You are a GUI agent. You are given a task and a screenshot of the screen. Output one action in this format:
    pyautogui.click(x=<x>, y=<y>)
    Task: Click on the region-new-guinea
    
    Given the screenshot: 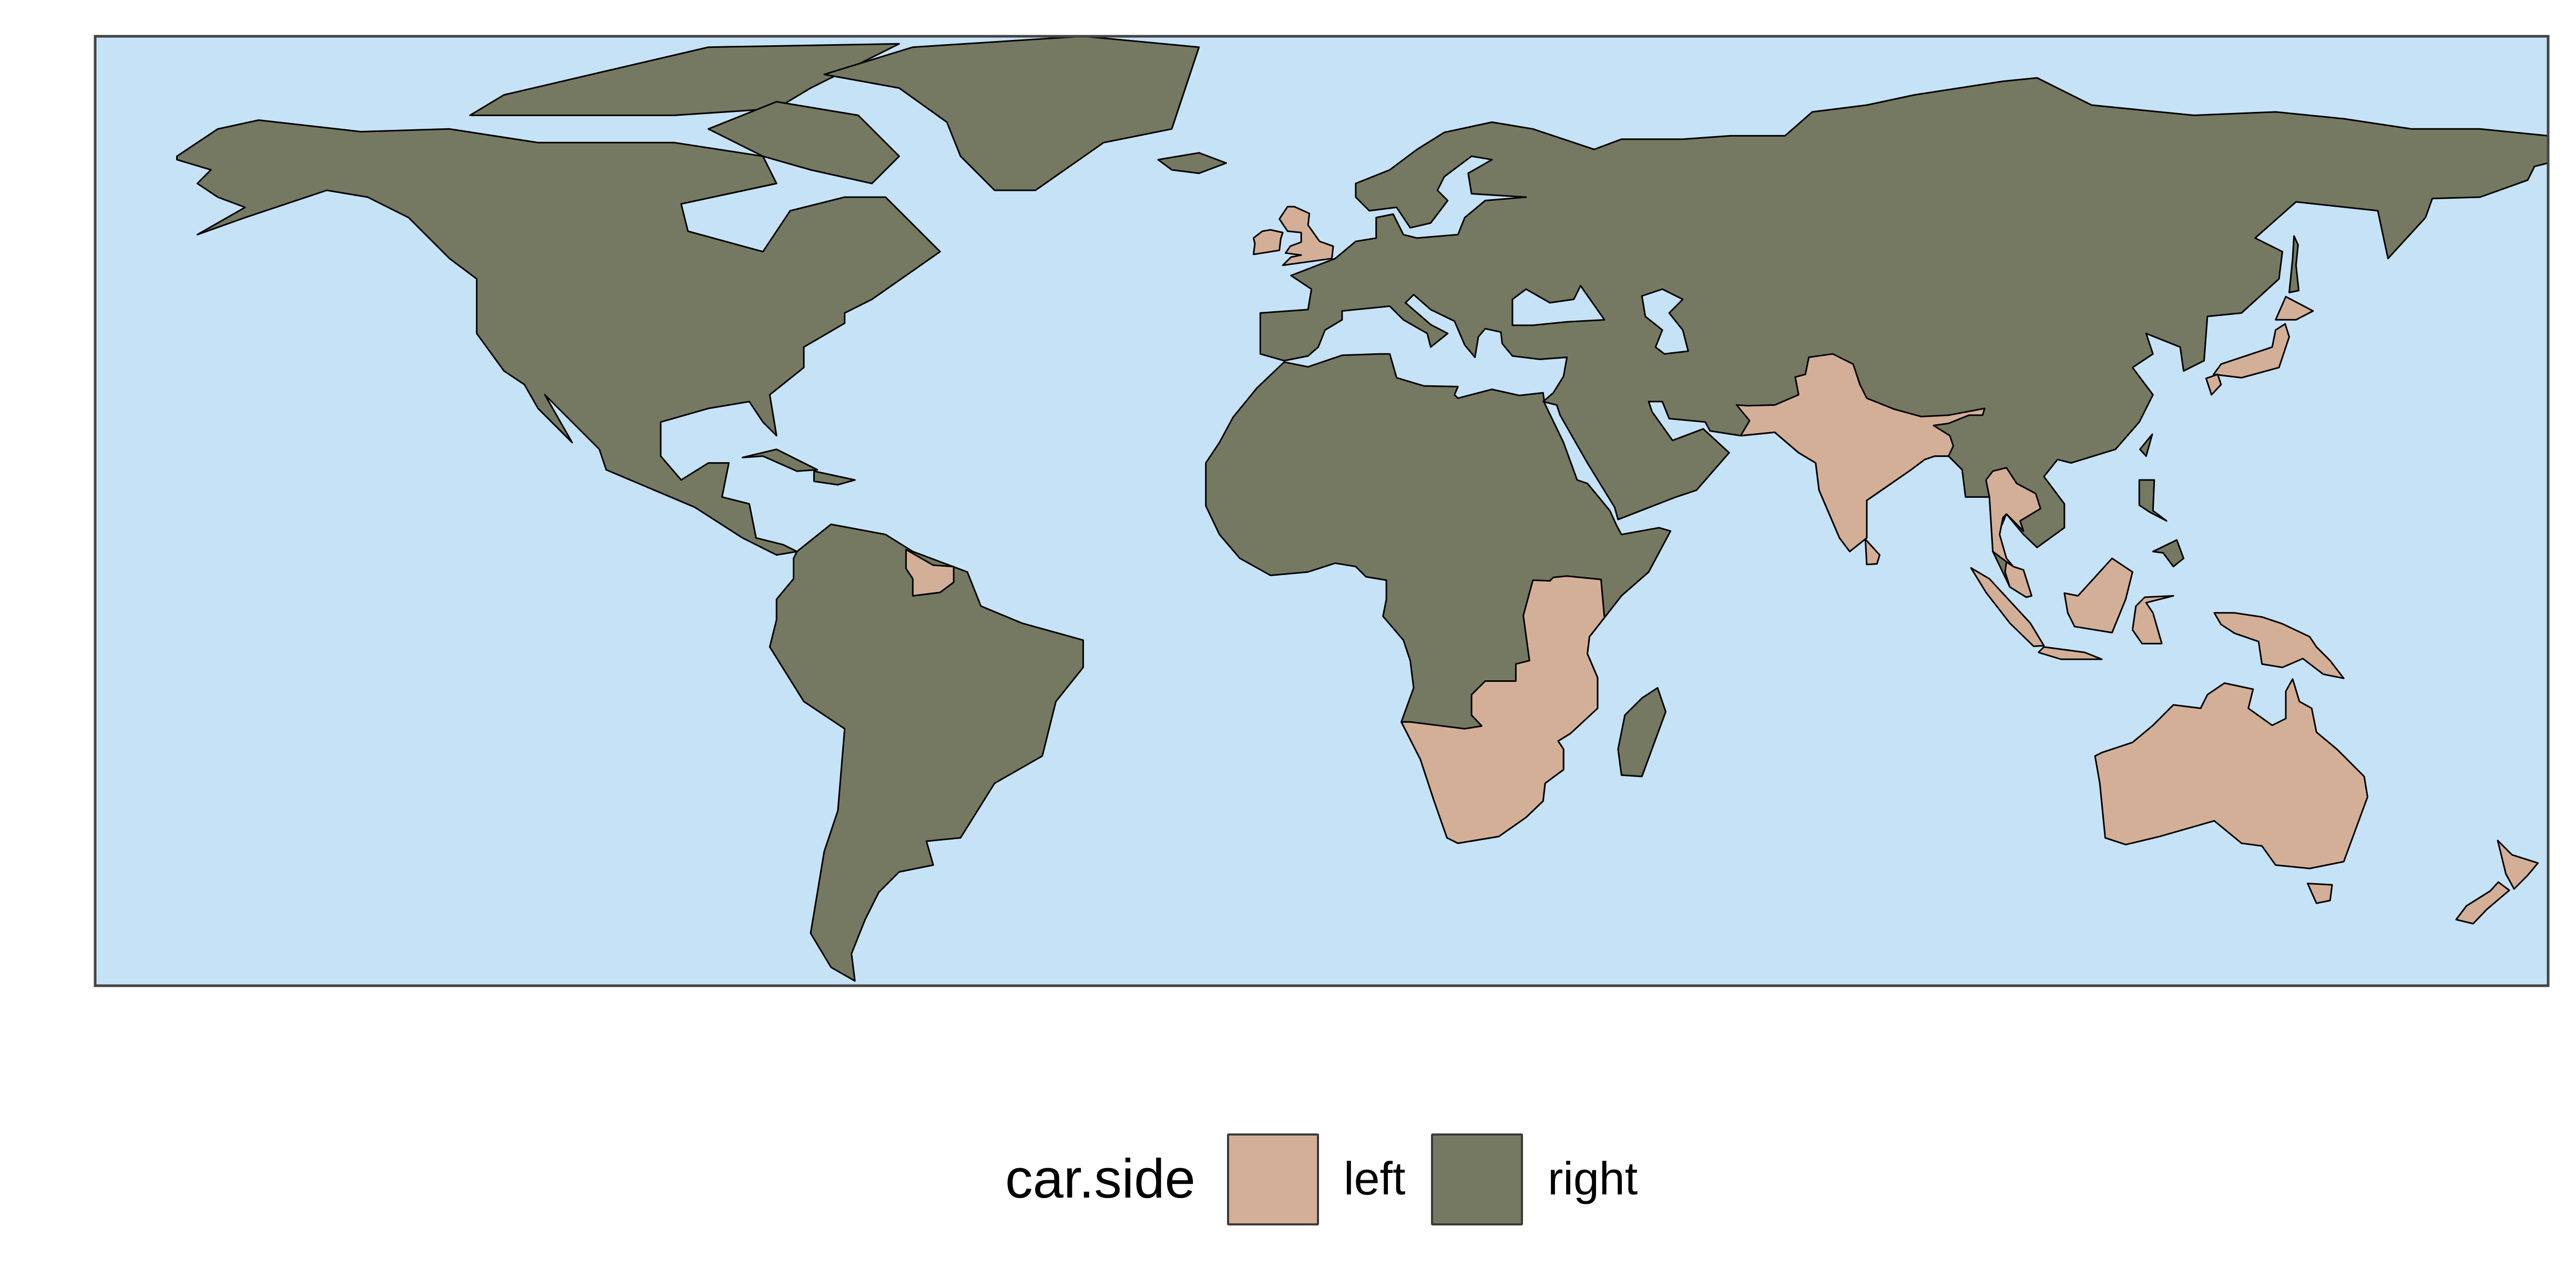 What is the action you would take?
    pyautogui.click(x=2279, y=645)
    